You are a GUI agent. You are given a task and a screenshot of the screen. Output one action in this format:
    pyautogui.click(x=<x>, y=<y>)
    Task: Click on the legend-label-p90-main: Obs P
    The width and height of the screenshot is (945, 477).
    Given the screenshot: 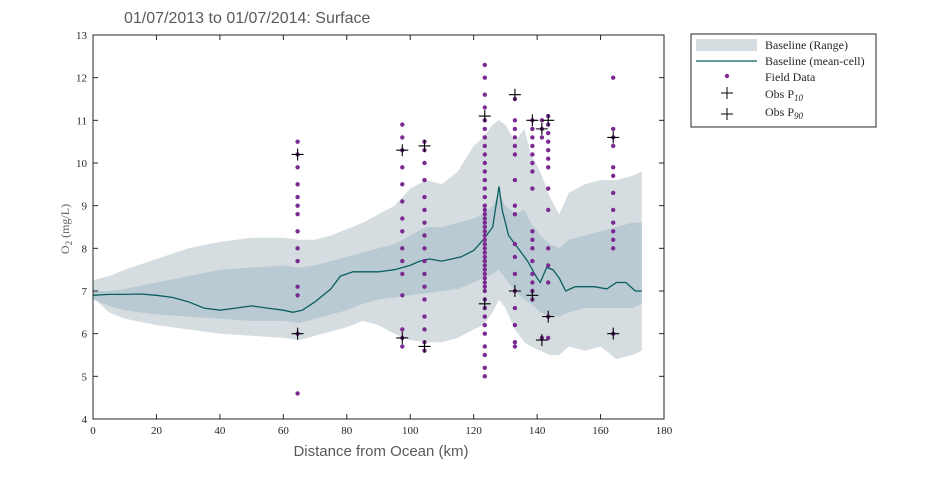 What is the action you would take?
    pyautogui.click(x=779, y=112)
    